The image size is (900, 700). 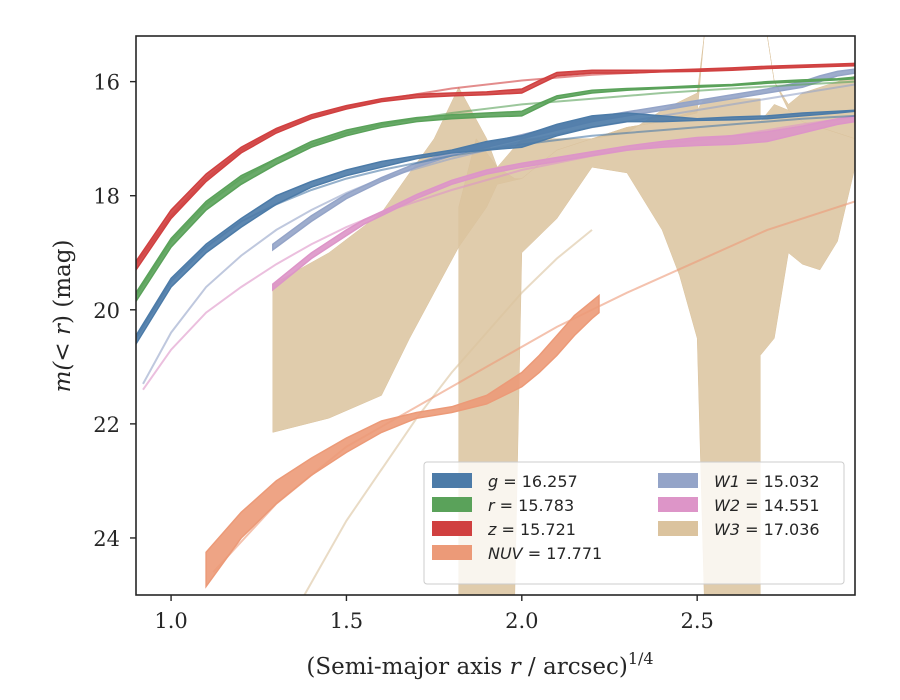 I want to click on legend-item-nuv: NUV = 17.771, so click(x=517, y=553).